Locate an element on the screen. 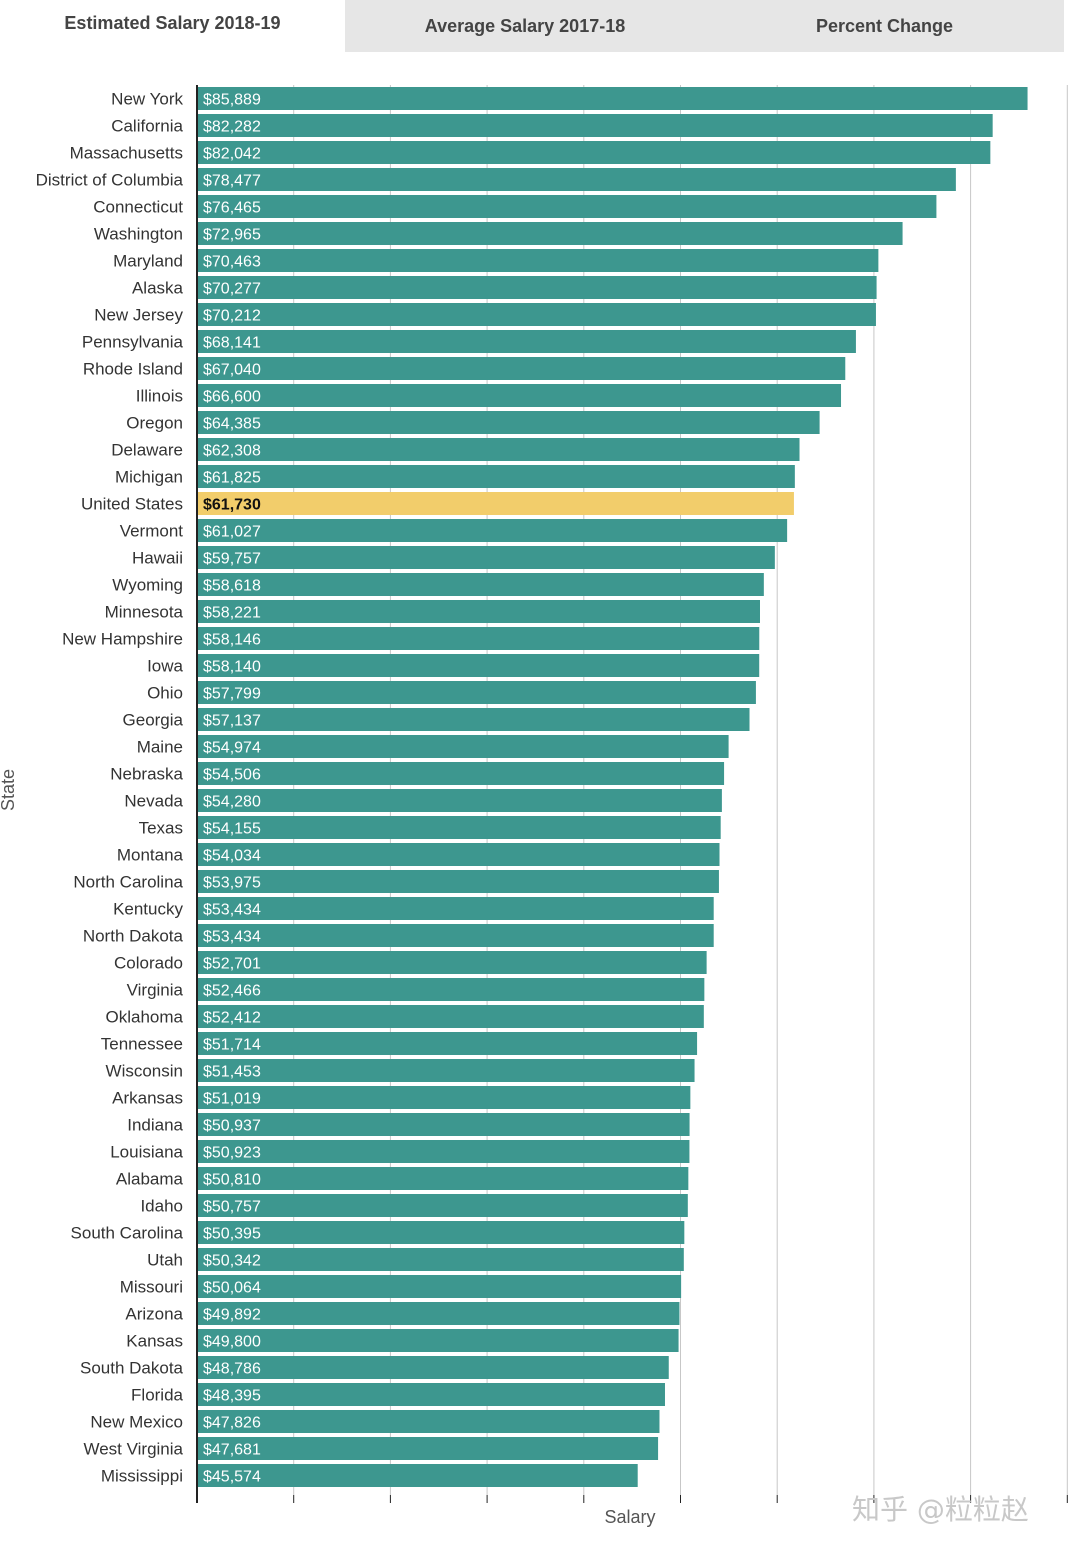 This screenshot has width=1080, height=1550. category-label: Delaware is located at coordinates (147, 450).